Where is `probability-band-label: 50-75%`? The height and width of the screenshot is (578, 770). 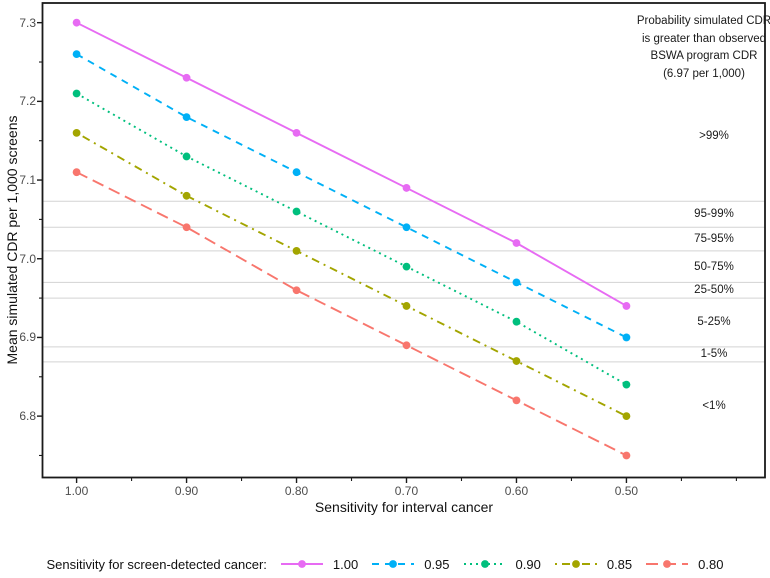
probability-band-label: 50-75% is located at coordinates (714, 266).